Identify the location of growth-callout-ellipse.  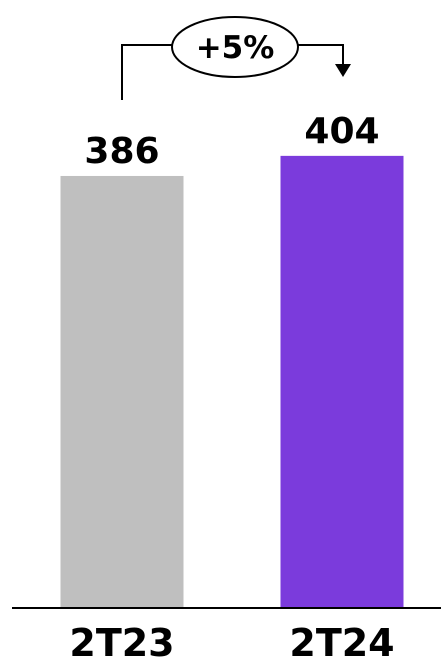
(235, 47).